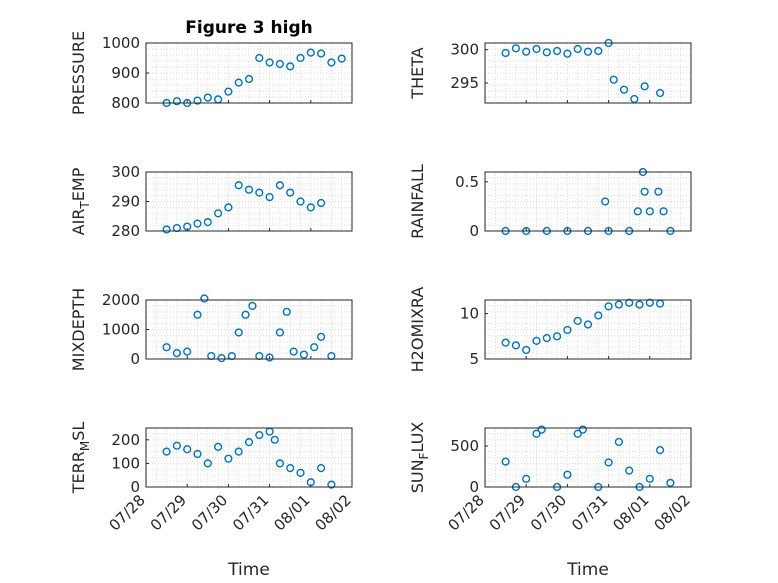 The width and height of the screenshot is (778, 583). Describe the element at coordinates (125, 172) in the screenshot. I see `subplot-3-ytick-label: 300` at that location.